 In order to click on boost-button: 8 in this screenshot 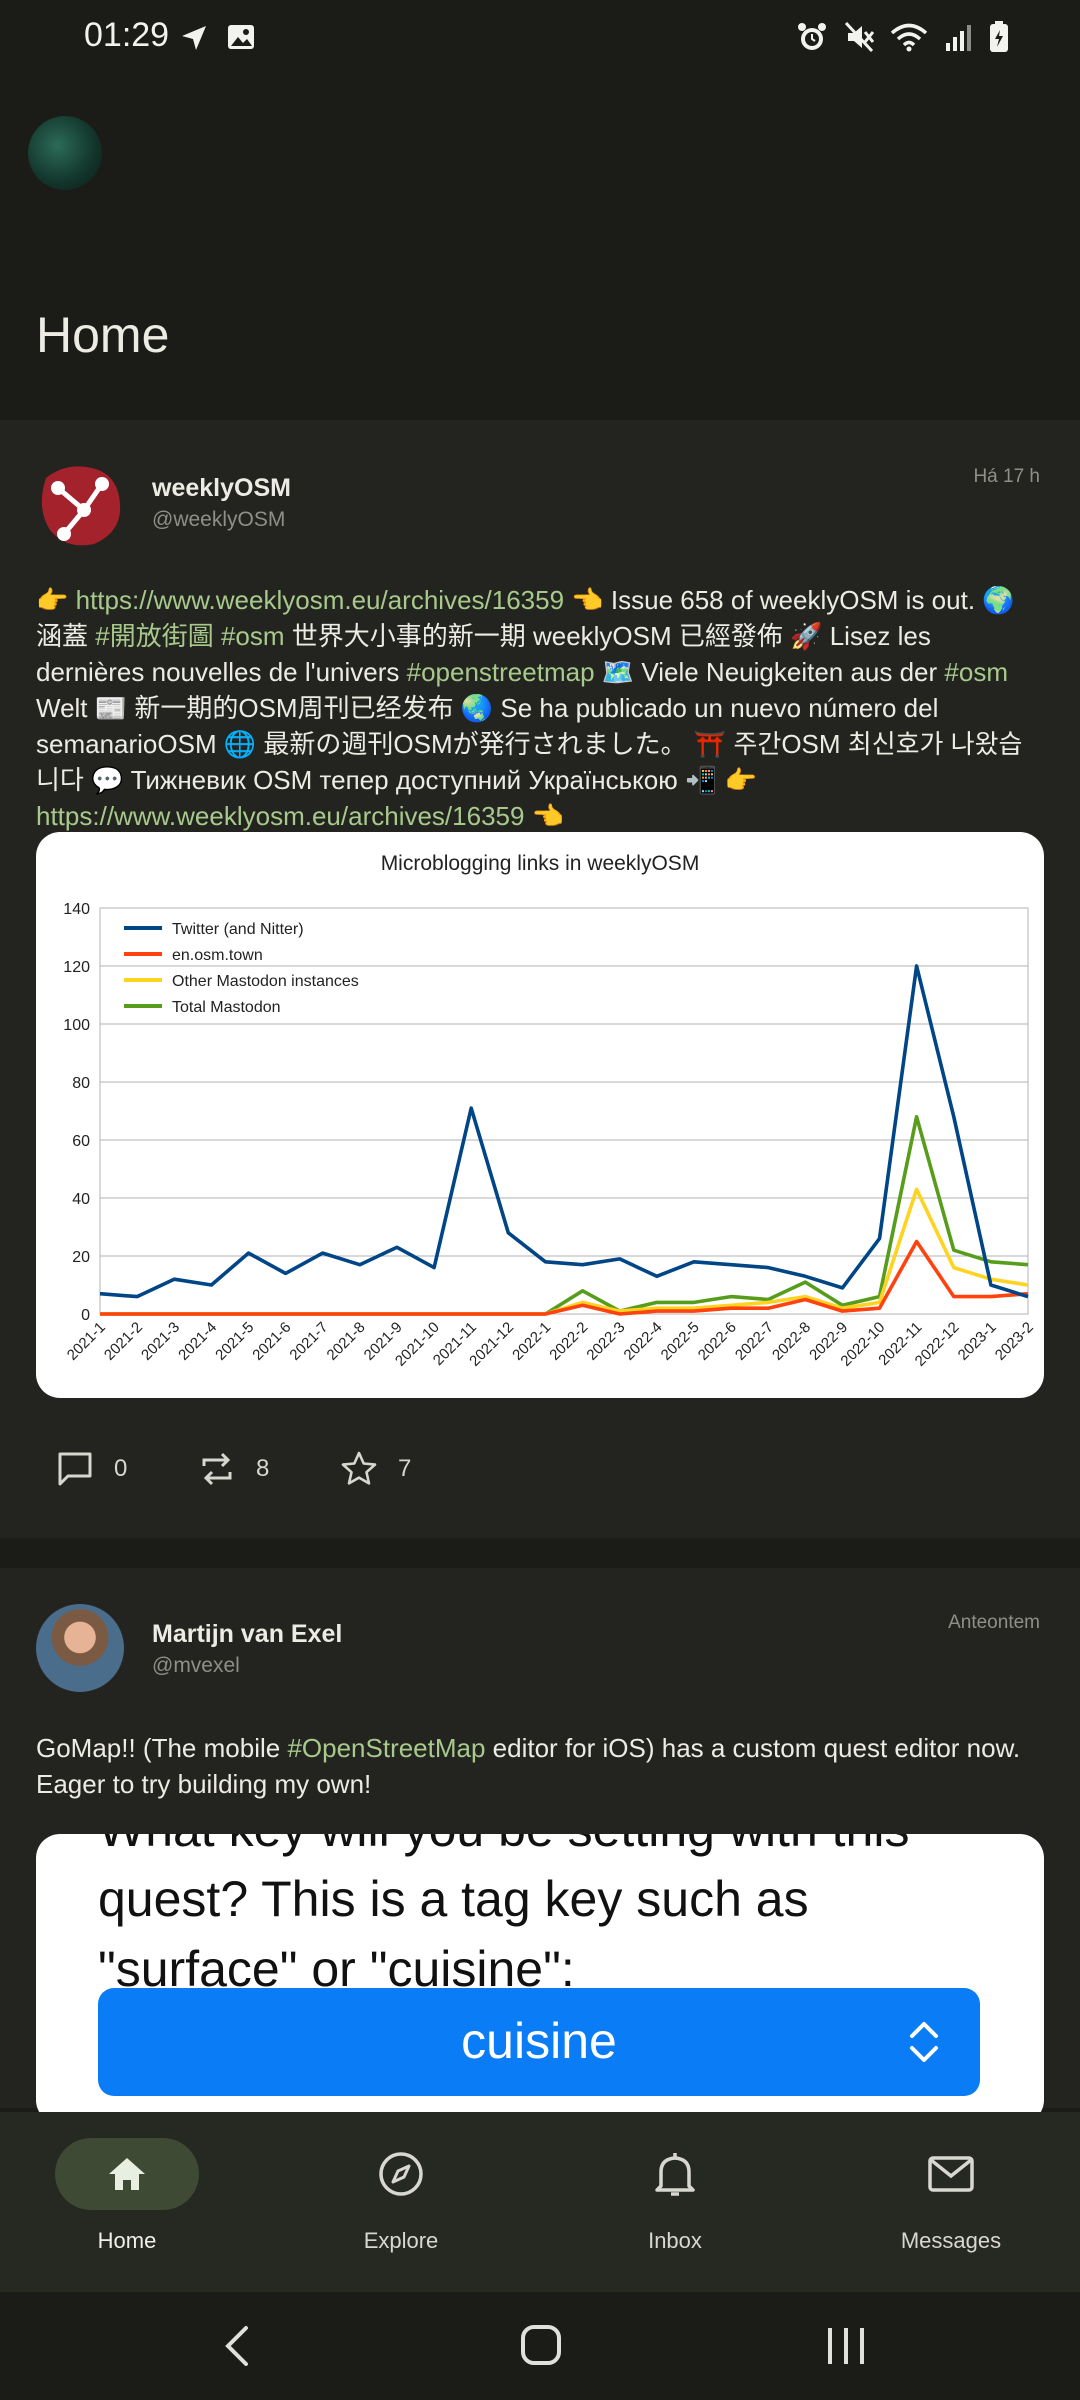, I will do `click(269, 1469)`.